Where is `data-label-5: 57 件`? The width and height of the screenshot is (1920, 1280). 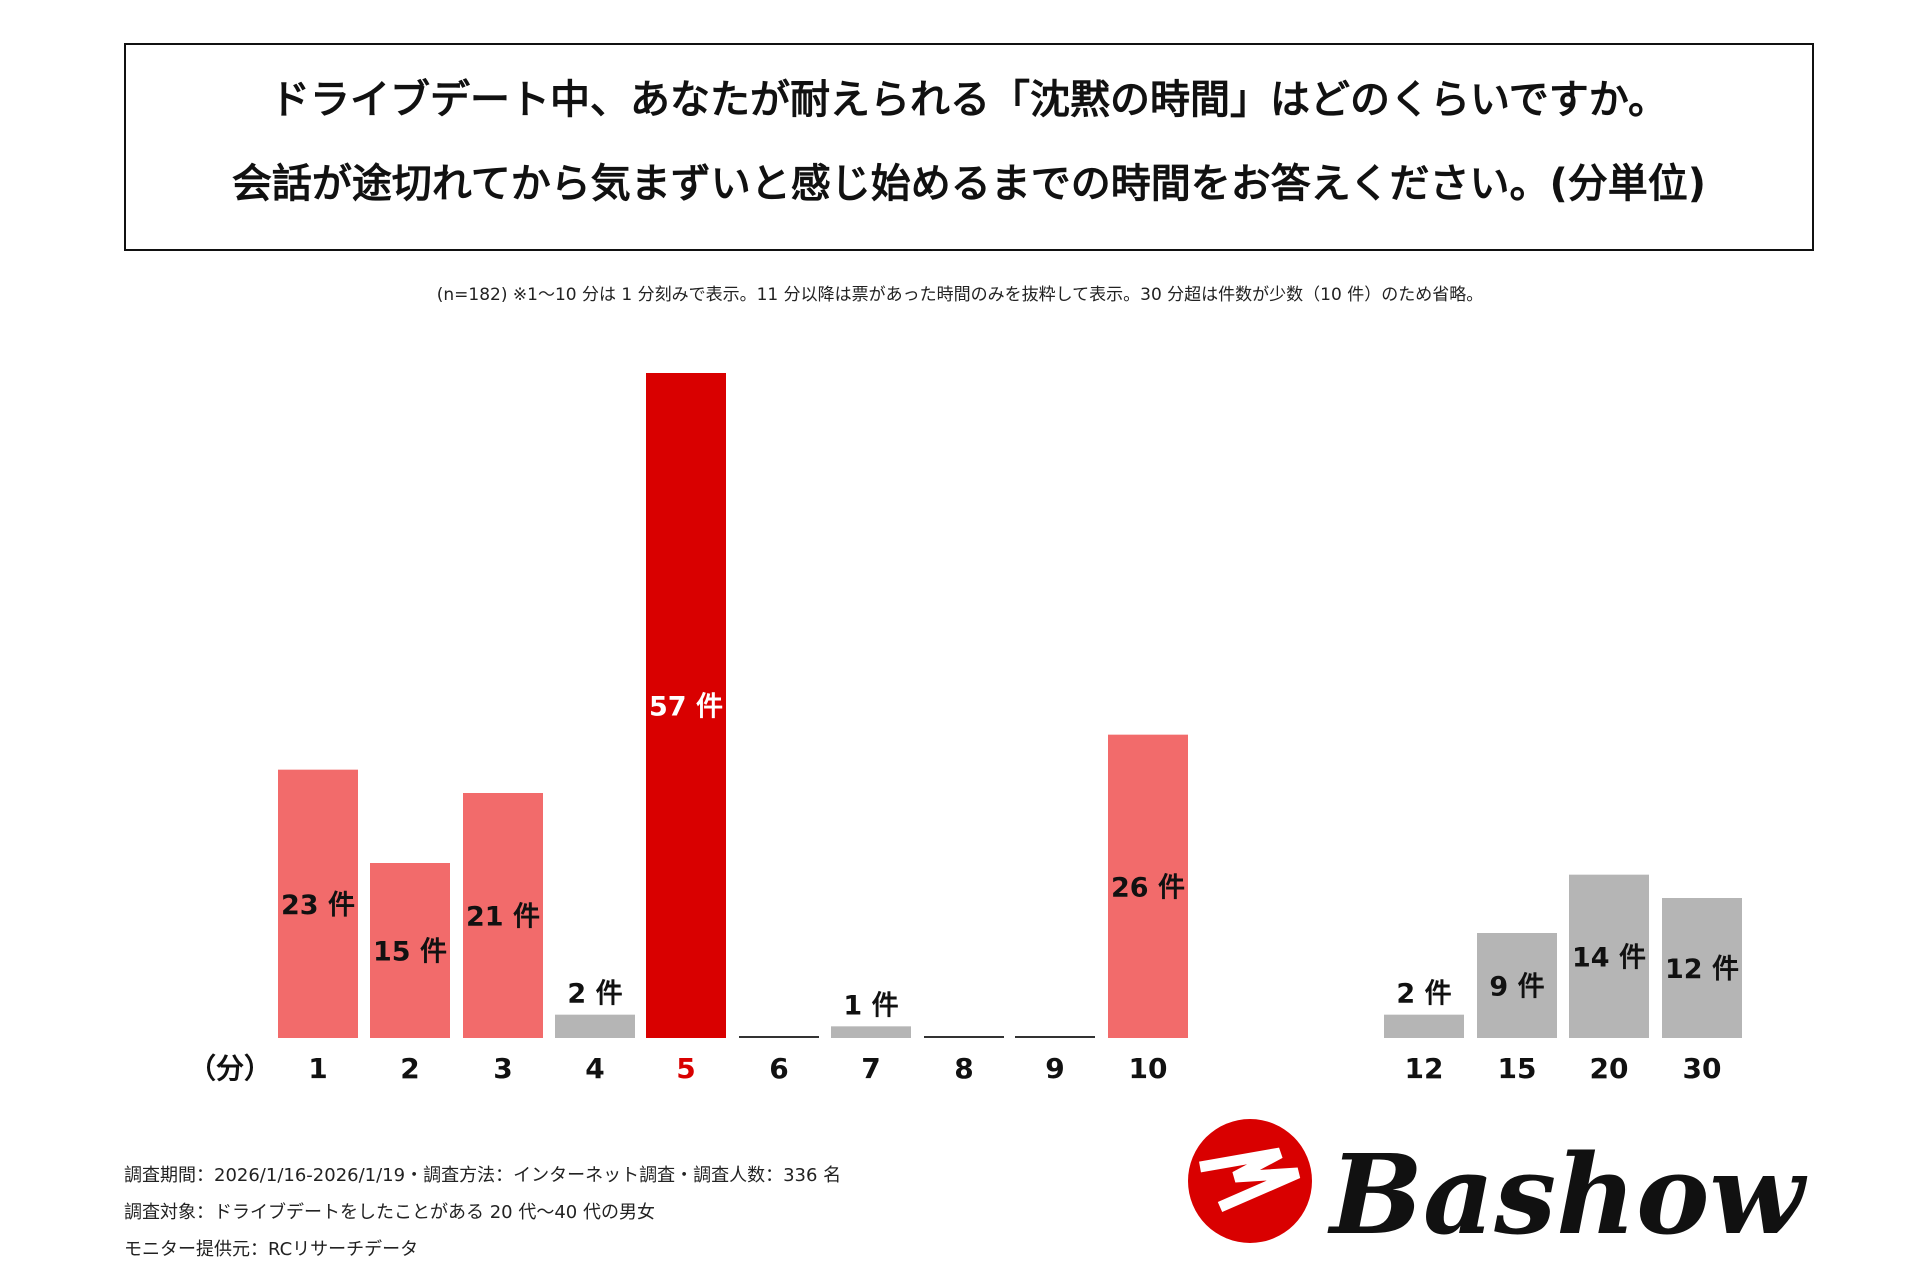 data-label-5: 57 件 is located at coordinates (686, 707).